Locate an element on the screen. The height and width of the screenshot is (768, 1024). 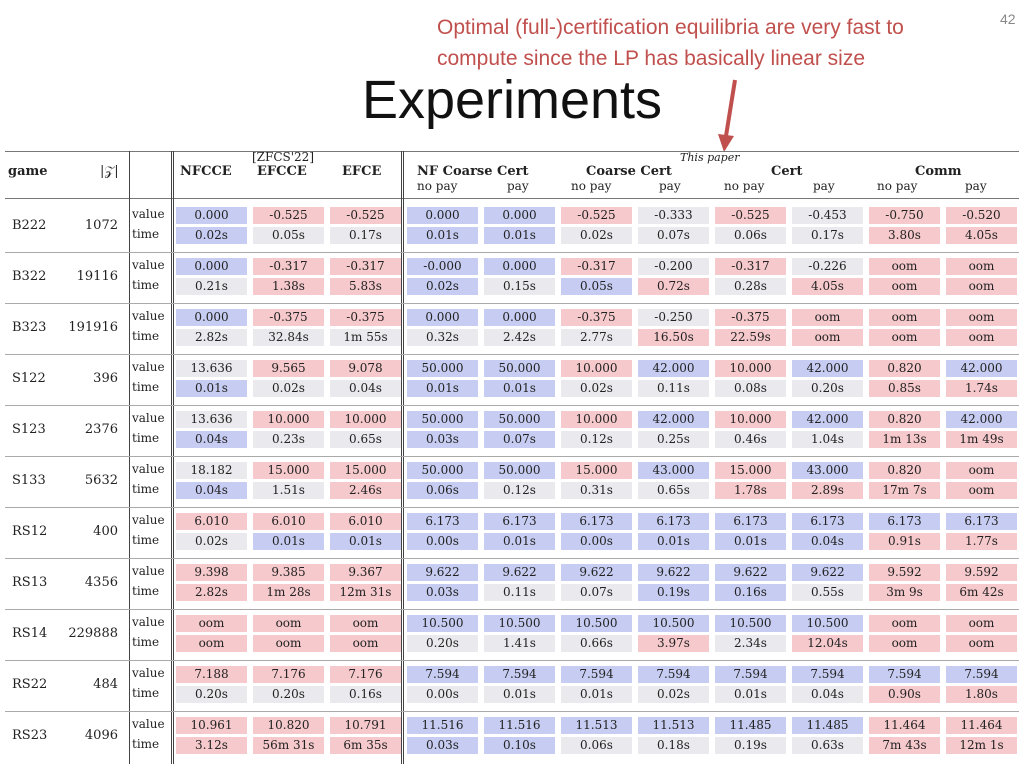
time-cell: 0.63s is located at coordinates (827, 745).